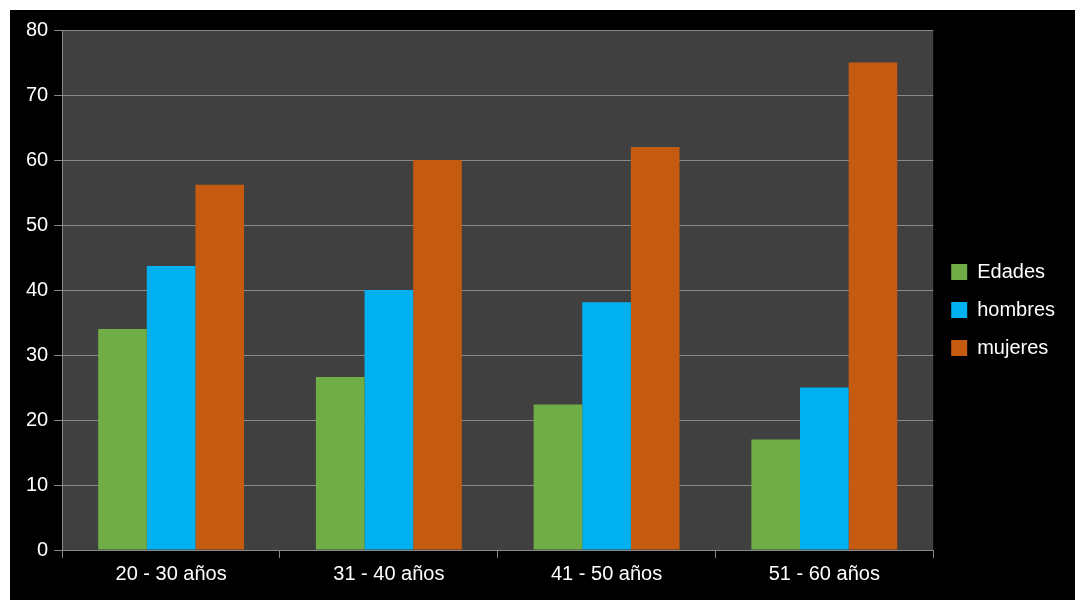  I want to click on y-tick-label: 80, so click(37, 28).